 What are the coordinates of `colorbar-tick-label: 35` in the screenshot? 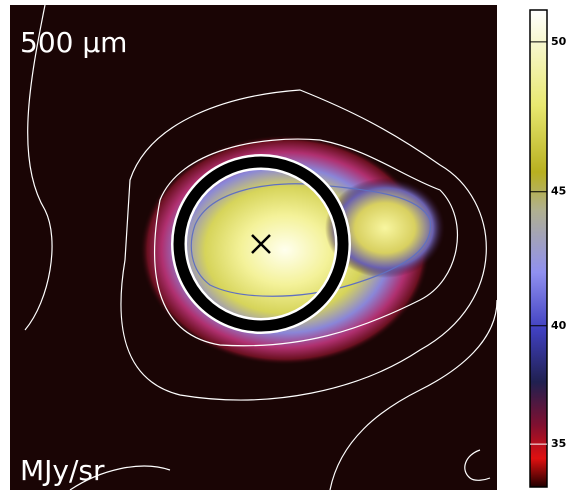 It's located at (558, 443).